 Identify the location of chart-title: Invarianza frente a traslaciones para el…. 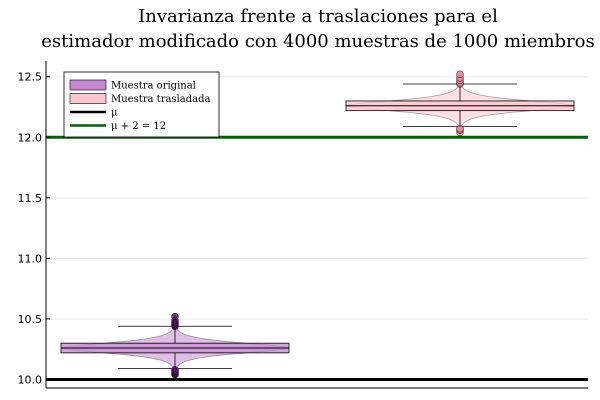
(317, 29).